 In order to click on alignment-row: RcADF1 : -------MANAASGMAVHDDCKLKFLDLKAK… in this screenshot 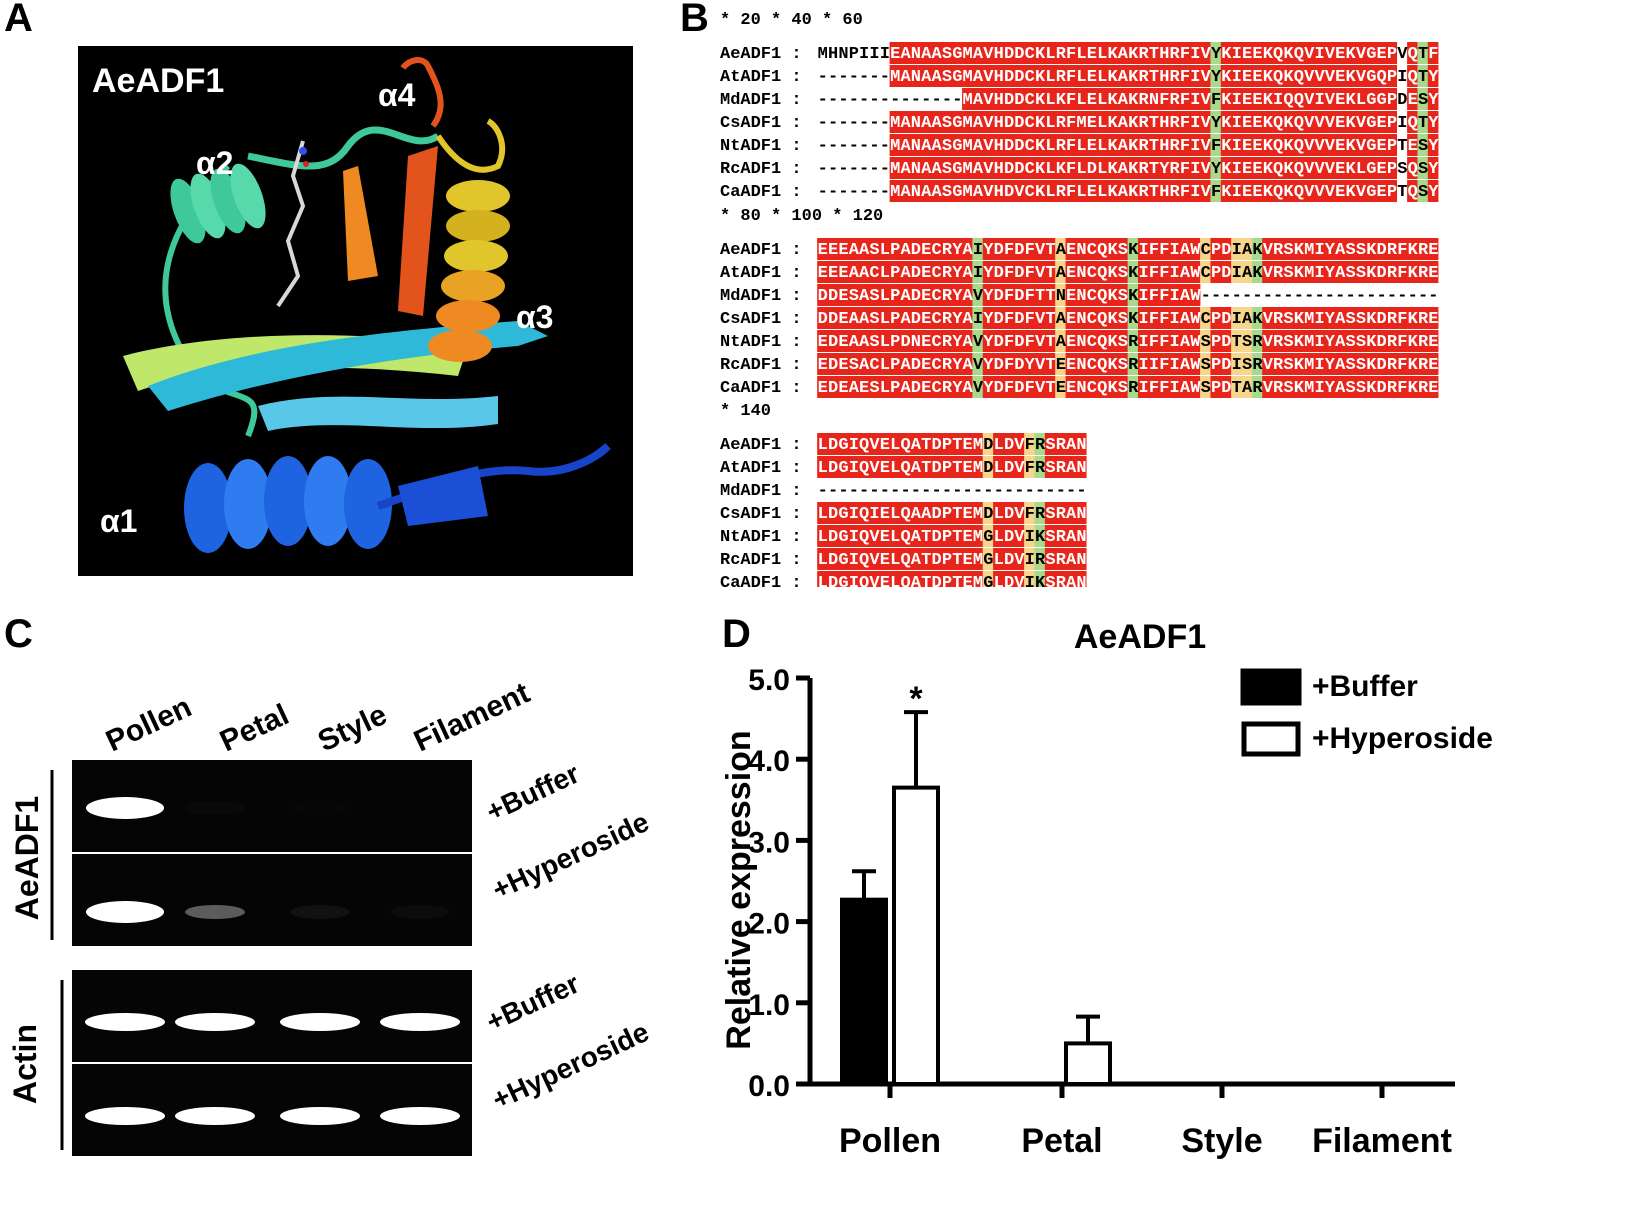, I will do `click(1079, 168)`.